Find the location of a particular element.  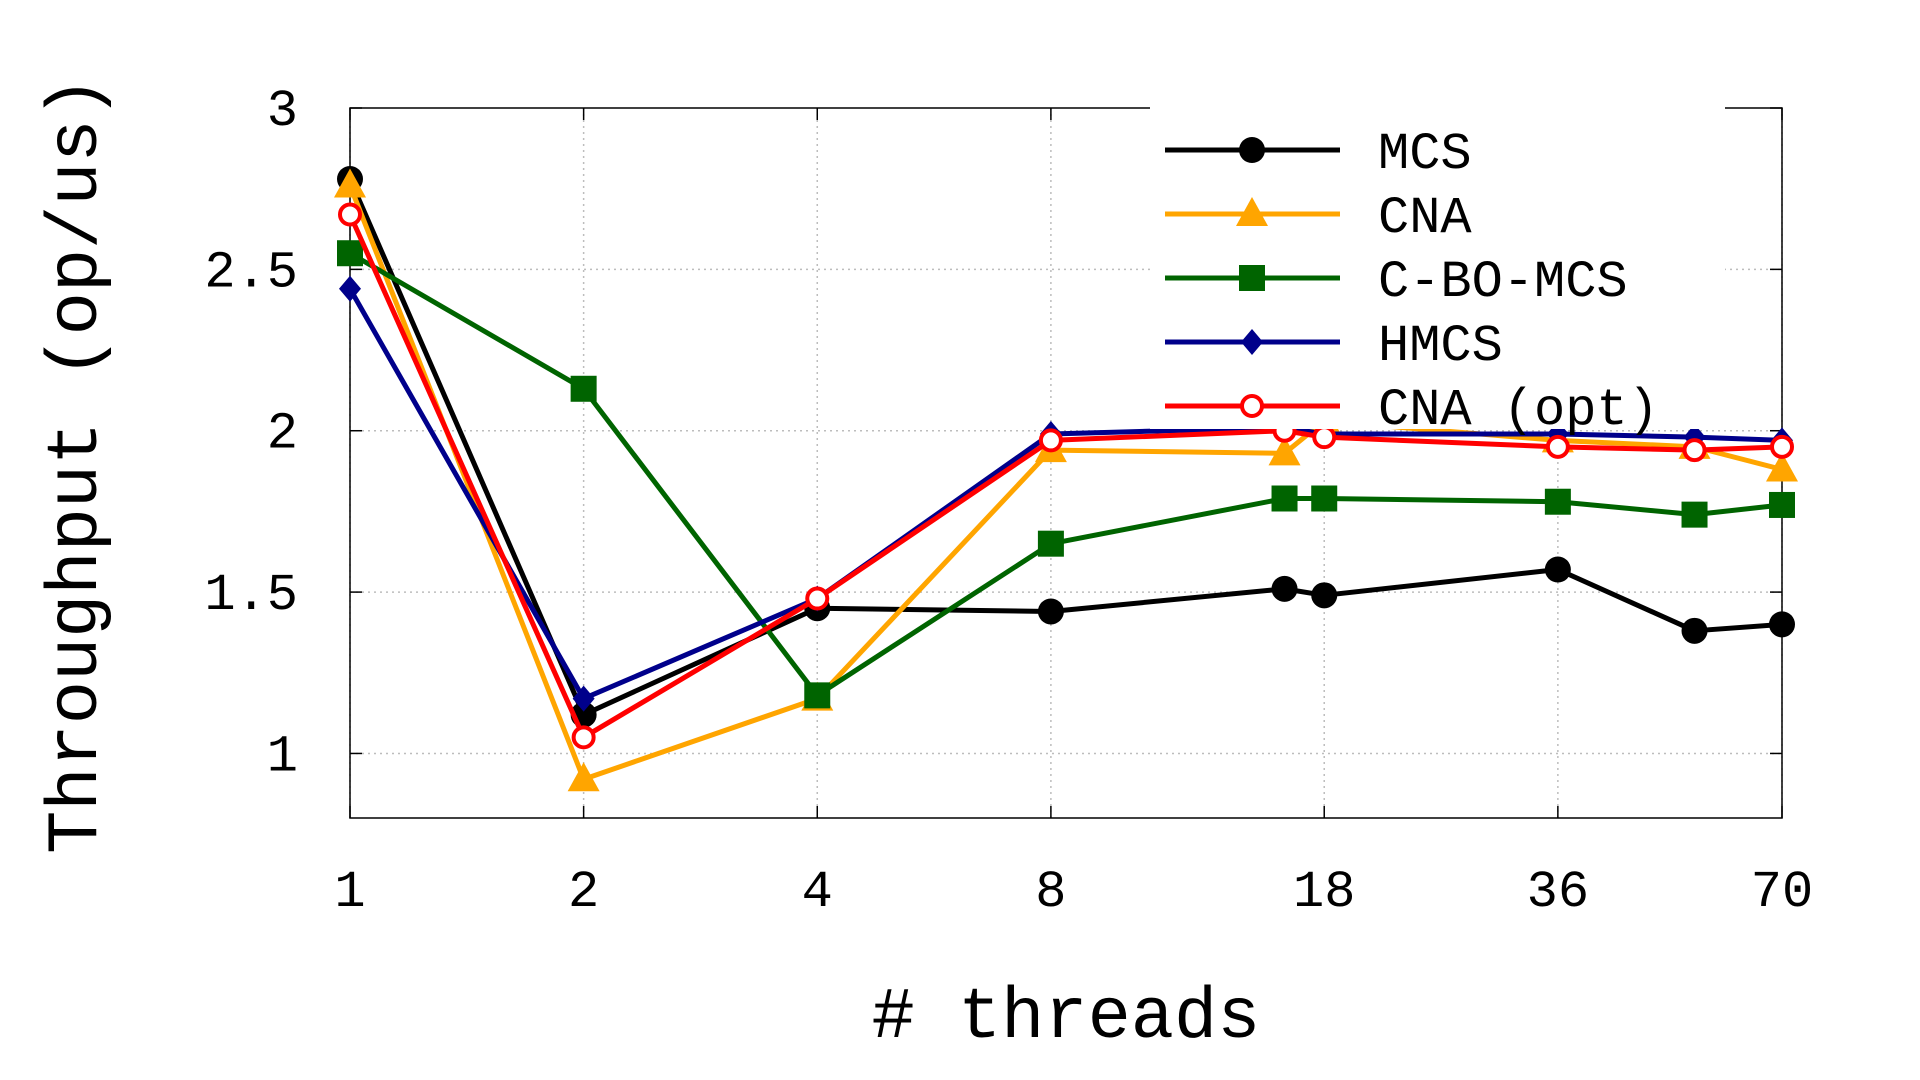

x-axis-title: # threads is located at coordinates (1066, 1018).